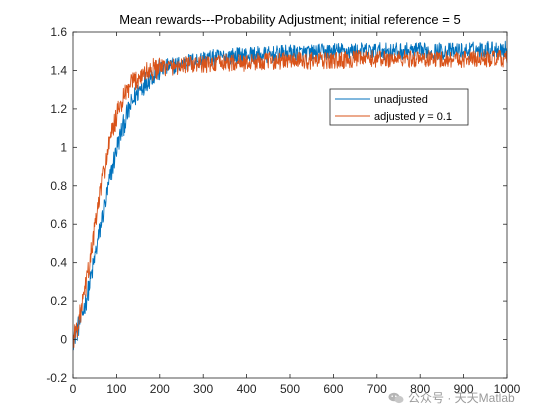 This screenshot has width=560, height=420. I want to click on legend-label-unadjusted: unadjusted, so click(401, 100).